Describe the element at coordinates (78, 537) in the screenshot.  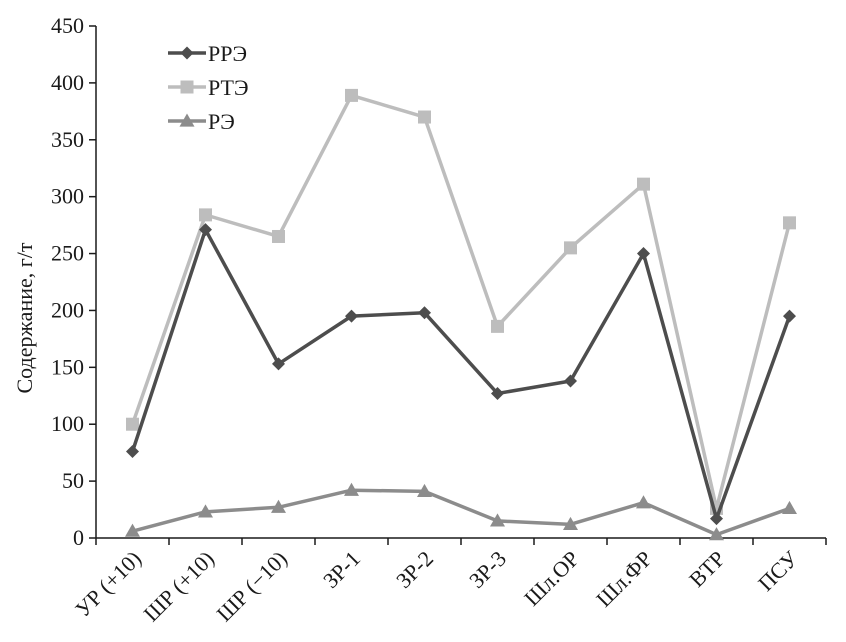
I see `y-tick-label: 0` at that location.